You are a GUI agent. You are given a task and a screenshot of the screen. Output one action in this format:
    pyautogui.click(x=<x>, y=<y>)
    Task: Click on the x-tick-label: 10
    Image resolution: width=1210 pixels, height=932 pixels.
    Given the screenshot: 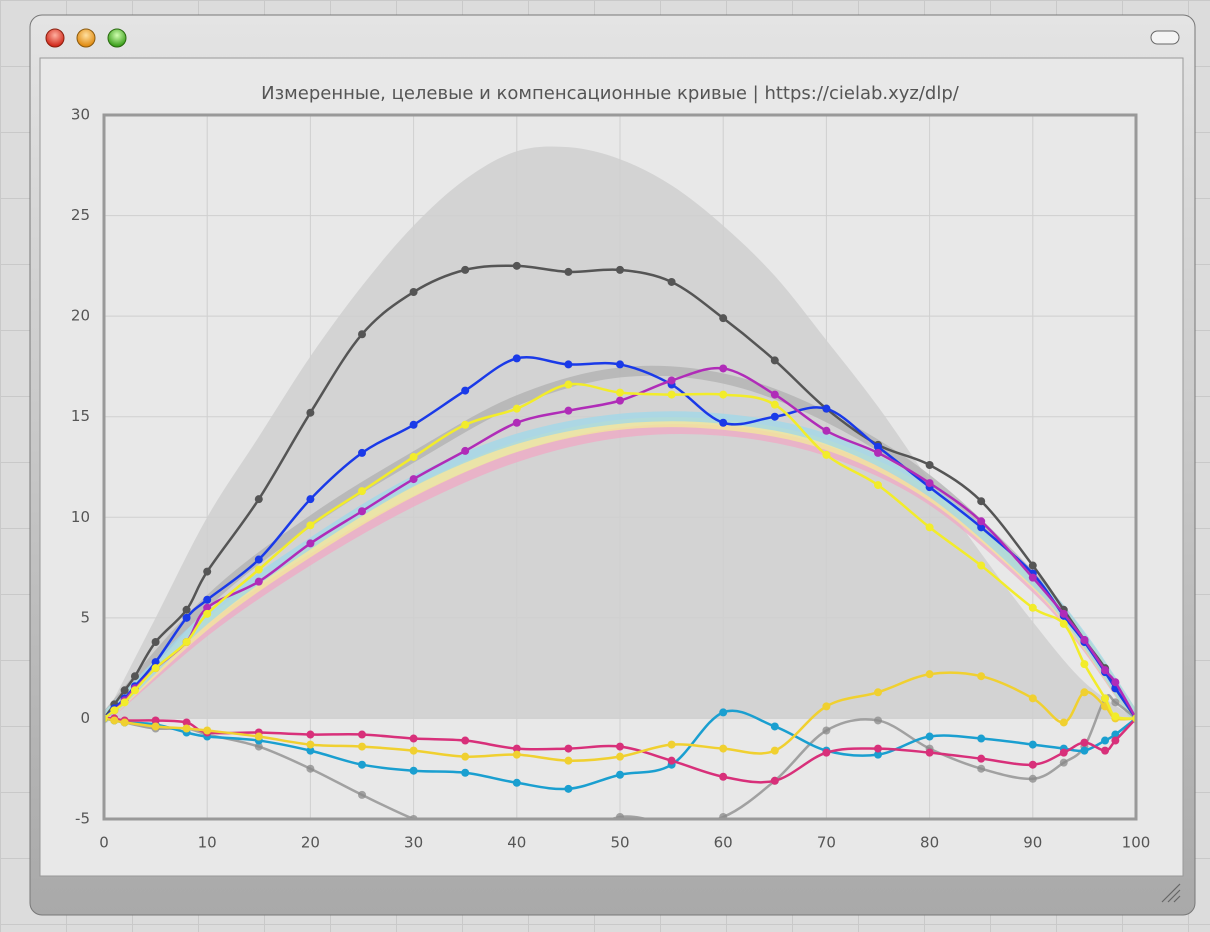 What is the action you would take?
    pyautogui.click(x=207, y=843)
    